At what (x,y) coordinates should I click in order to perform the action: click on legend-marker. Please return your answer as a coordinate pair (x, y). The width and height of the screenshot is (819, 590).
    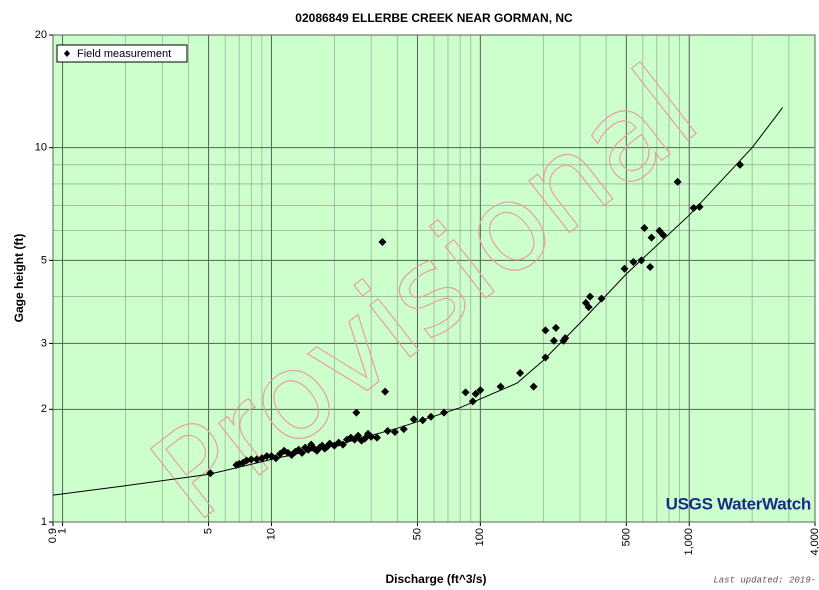
    Looking at the image, I should click on (67, 53).